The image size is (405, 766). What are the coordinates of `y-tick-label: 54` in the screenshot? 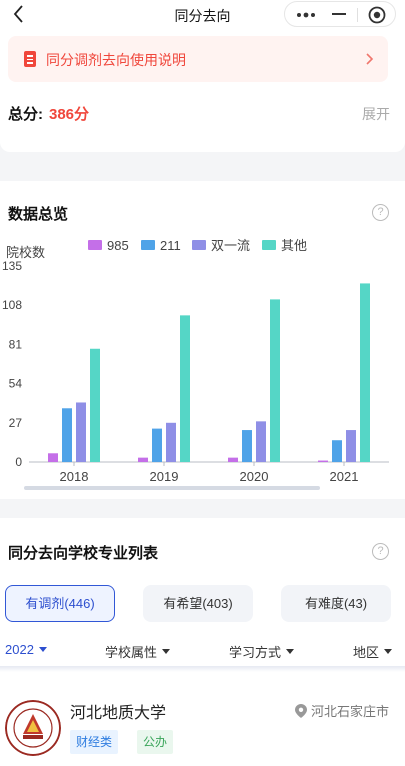 It's located at (16, 384).